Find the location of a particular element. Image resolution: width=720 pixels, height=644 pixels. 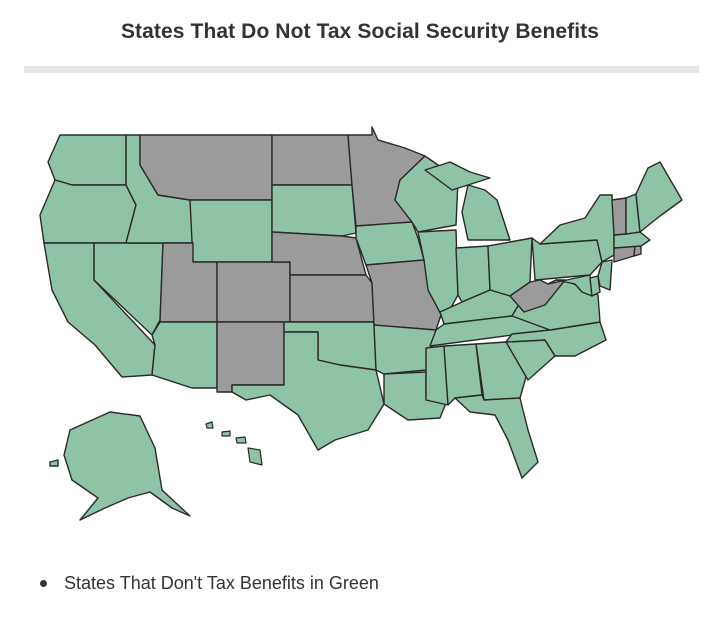

state-michigan is located at coordinates (486, 212).